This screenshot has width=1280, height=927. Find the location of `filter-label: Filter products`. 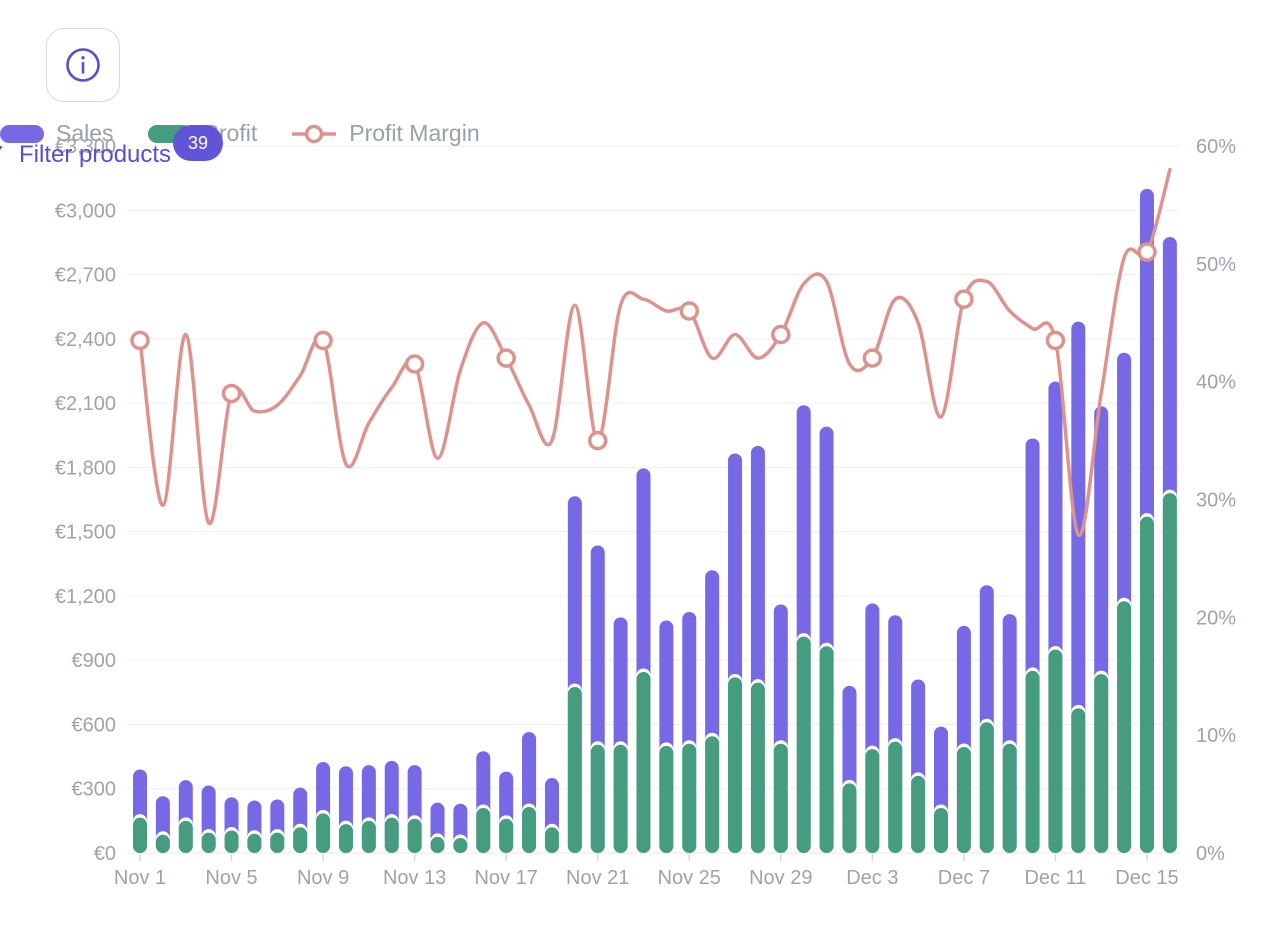

filter-label: Filter products is located at coordinates (95, 154).